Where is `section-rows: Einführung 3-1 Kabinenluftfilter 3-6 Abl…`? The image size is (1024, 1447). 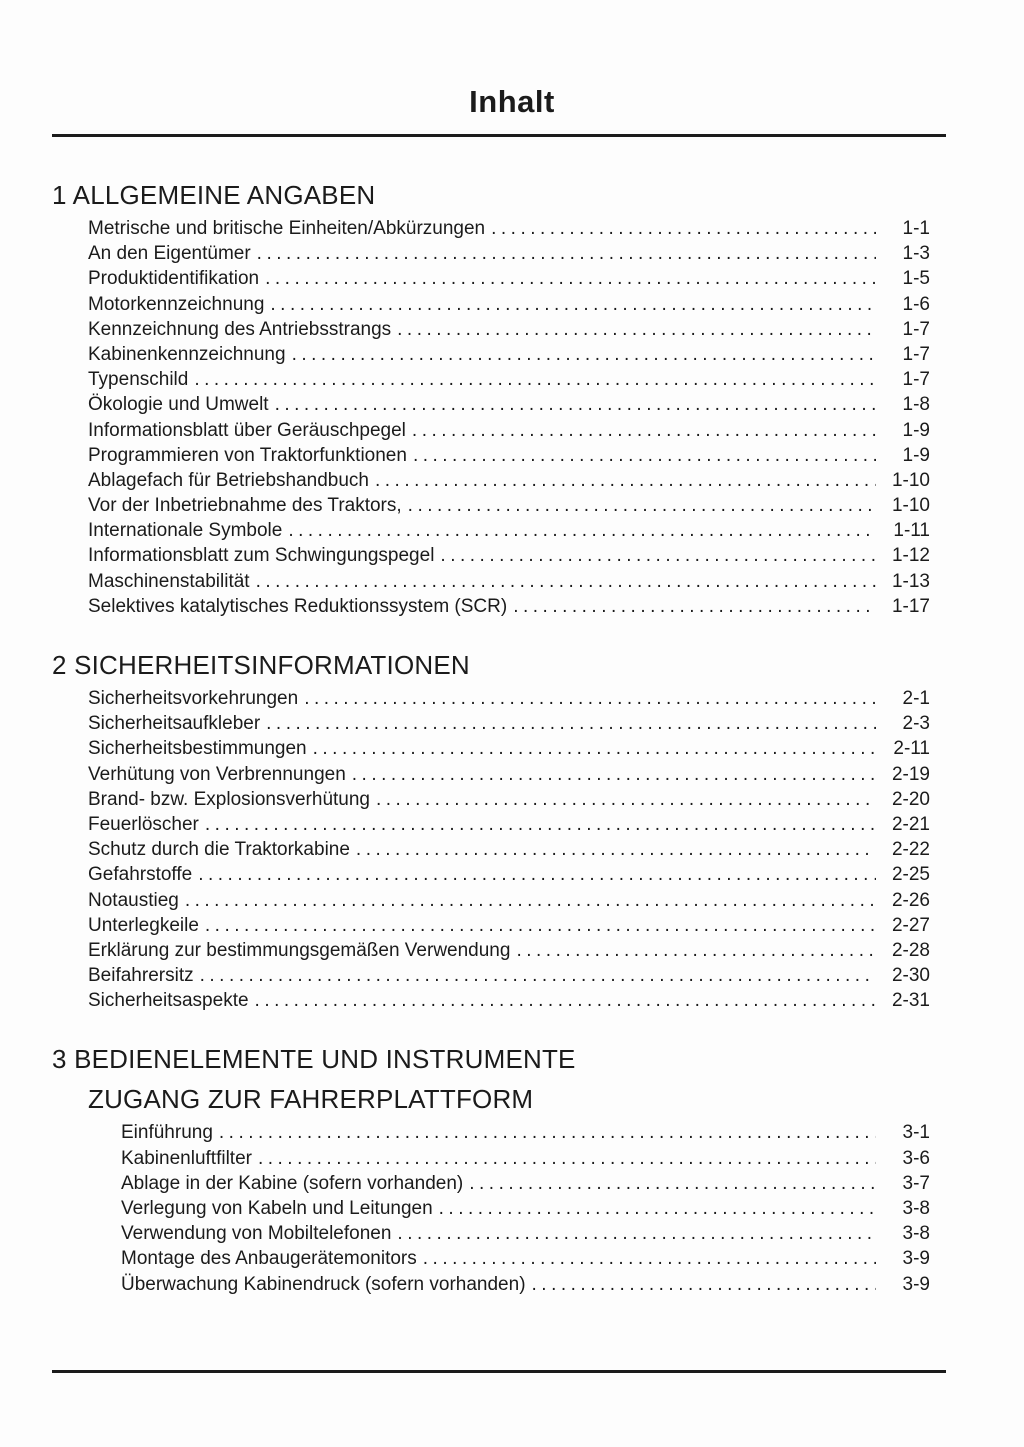 section-rows: Einführung 3-1 Kabinenluftfilter 3-6 Abl… is located at coordinates (525, 1208).